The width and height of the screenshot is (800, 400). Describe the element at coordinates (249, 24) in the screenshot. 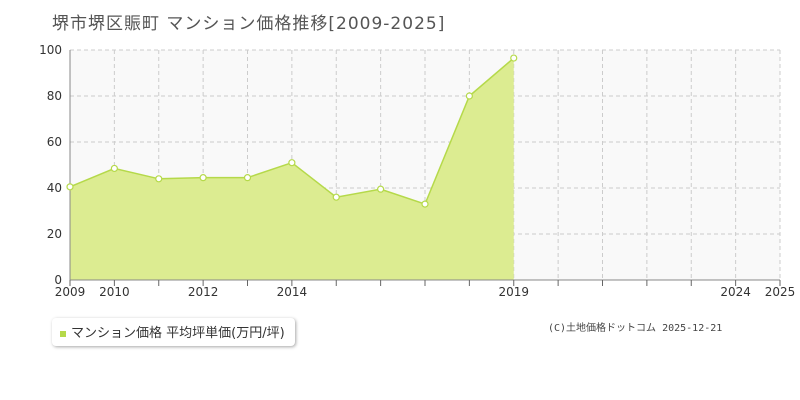

I see `chart-title: 堺市堺区賑町 マンション価格推移[2009-2025]` at that location.